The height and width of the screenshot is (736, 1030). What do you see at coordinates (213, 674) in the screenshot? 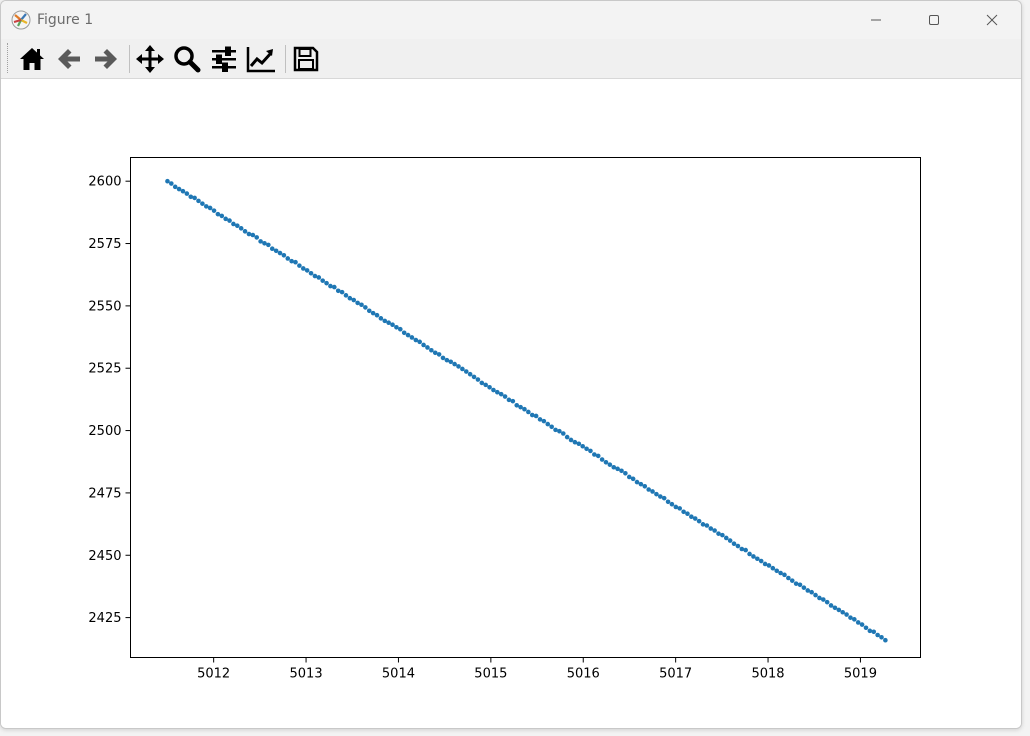
I see `x-tick-label: 5012` at bounding box center [213, 674].